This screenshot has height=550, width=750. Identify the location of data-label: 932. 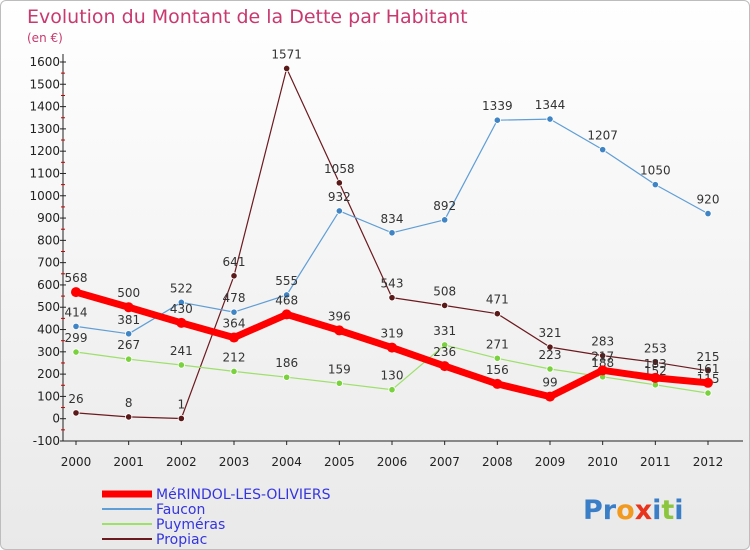
(339, 197).